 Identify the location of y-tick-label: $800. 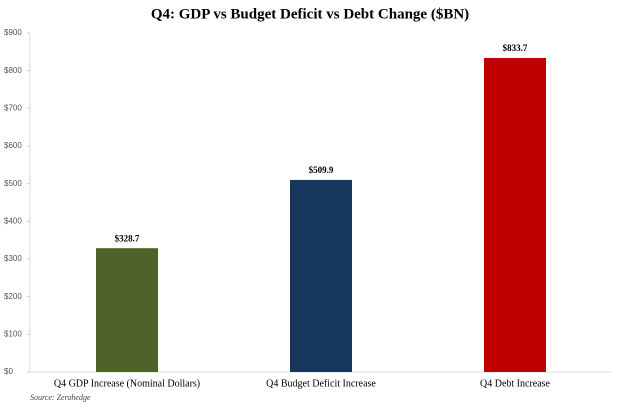
(13, 70).